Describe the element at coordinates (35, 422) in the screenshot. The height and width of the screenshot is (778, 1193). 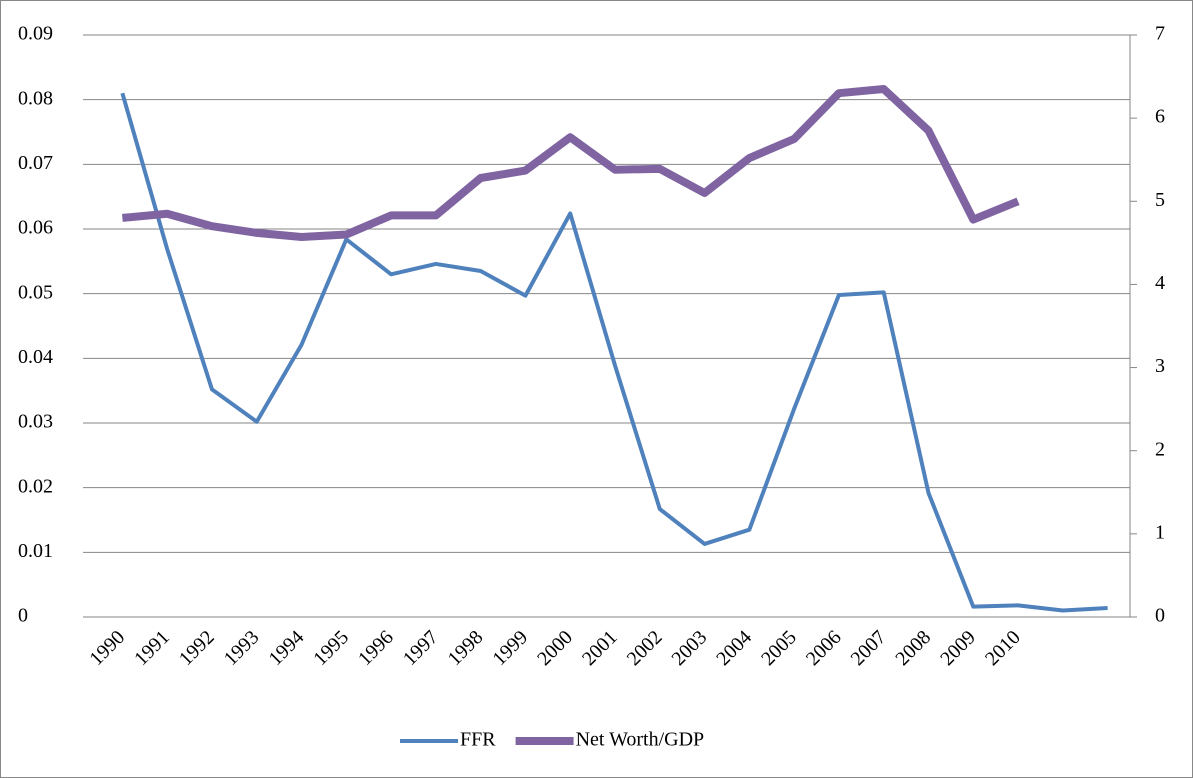
I see `y-tick-label: 0.03` at that location.